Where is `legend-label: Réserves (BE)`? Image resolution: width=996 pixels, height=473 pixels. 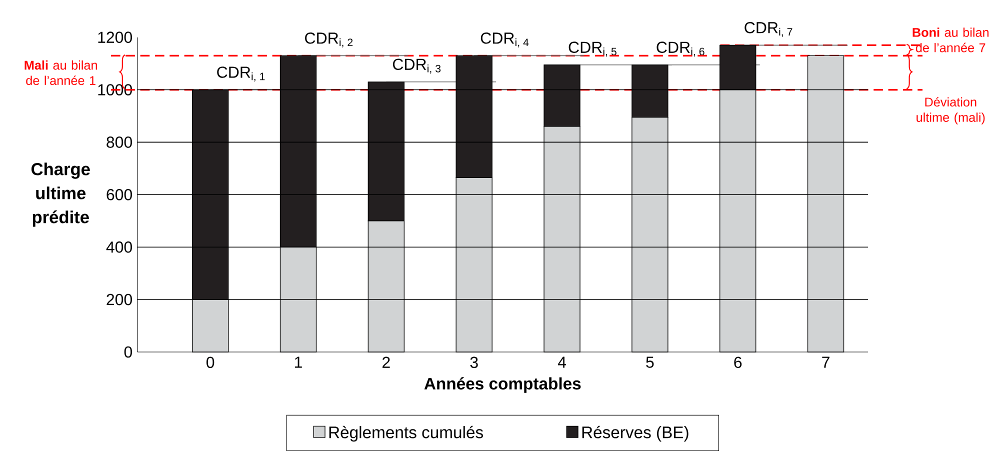 legend-label: Réserves (BE) is located at coordinates (635, 434).